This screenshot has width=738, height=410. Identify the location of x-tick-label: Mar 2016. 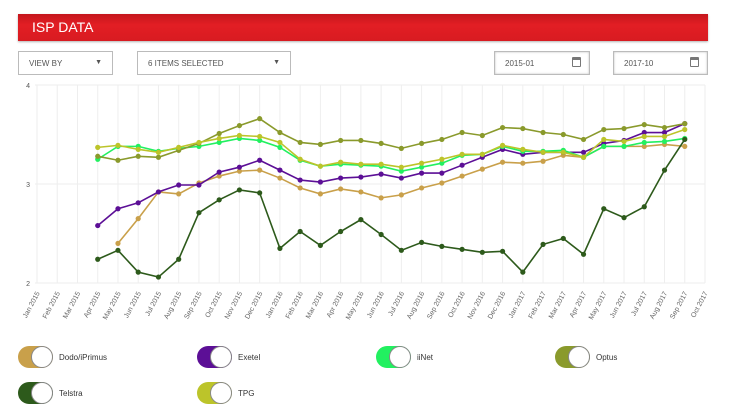
(315, 305).